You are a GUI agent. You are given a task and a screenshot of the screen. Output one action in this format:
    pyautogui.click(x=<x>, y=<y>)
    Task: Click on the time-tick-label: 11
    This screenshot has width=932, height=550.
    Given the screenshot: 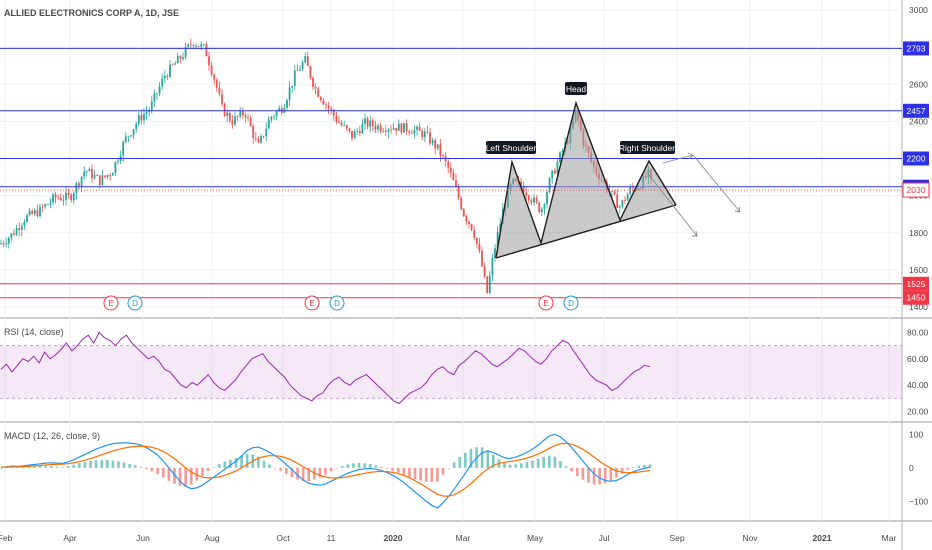 What is the action you would take?
    pyautogui.click(x=331, y=538)
    